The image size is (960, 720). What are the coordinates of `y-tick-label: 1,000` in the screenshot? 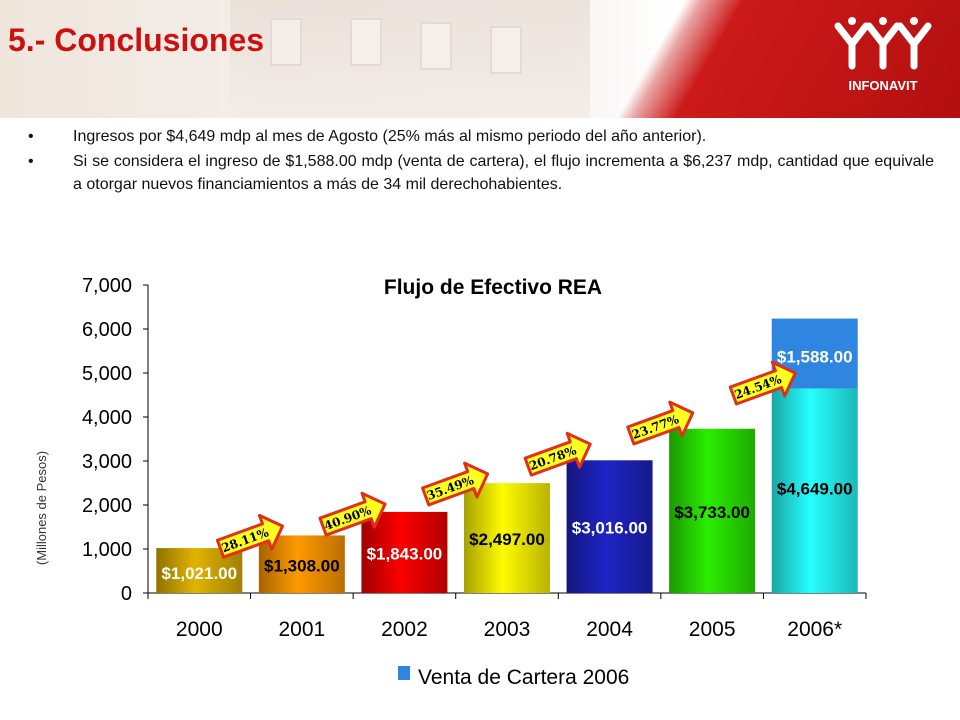 It's located at (107, 550).